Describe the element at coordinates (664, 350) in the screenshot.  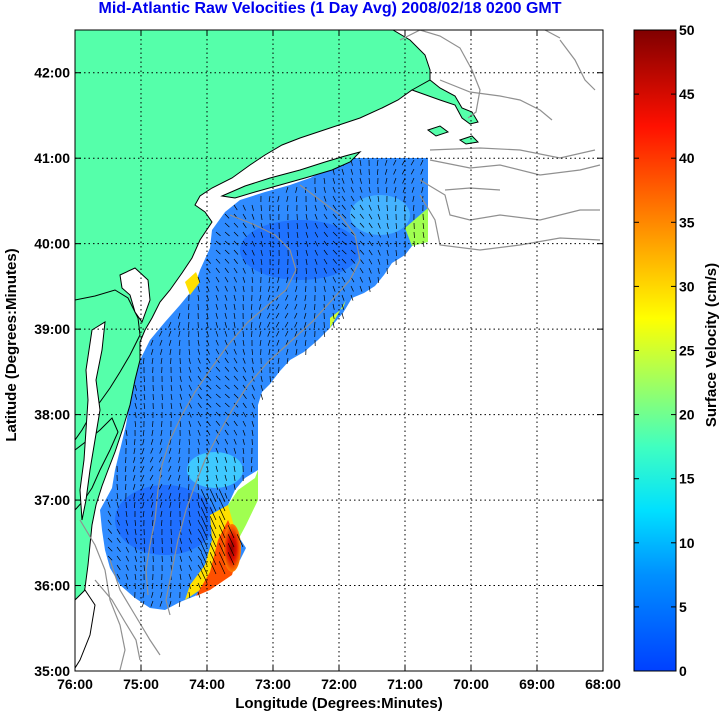
I see `colorbar-ticks: 0 5 10 15 20 25 30 35 40 45 50` at that location.